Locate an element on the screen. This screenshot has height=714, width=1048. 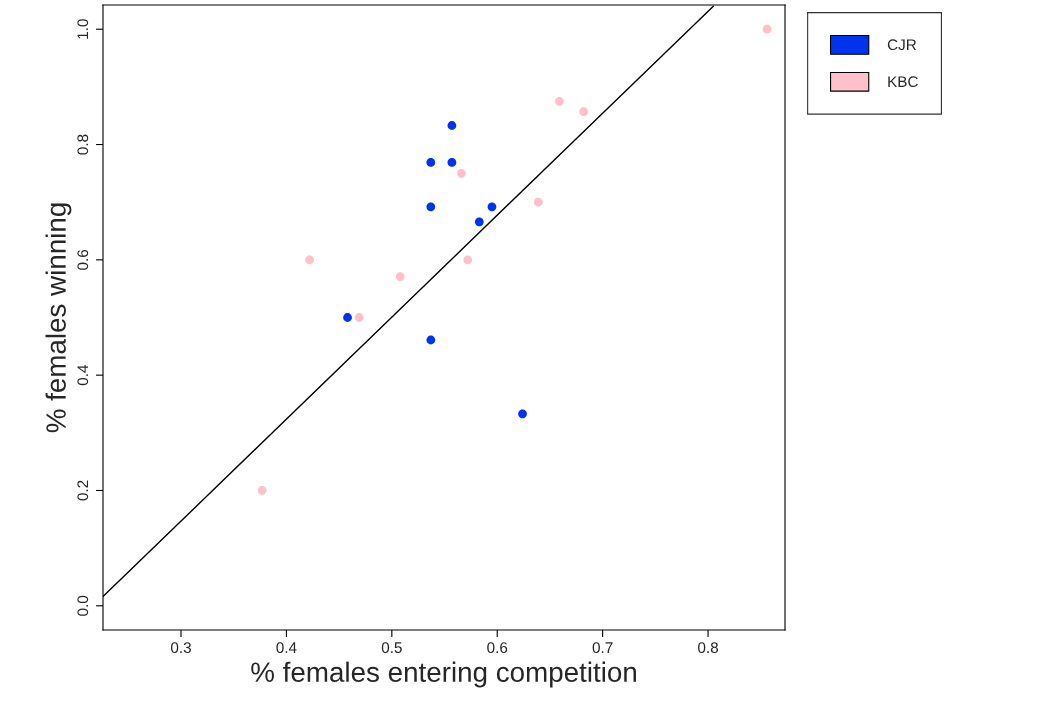
x-tick-label: 0.8 is located at coordinates (708, 648).